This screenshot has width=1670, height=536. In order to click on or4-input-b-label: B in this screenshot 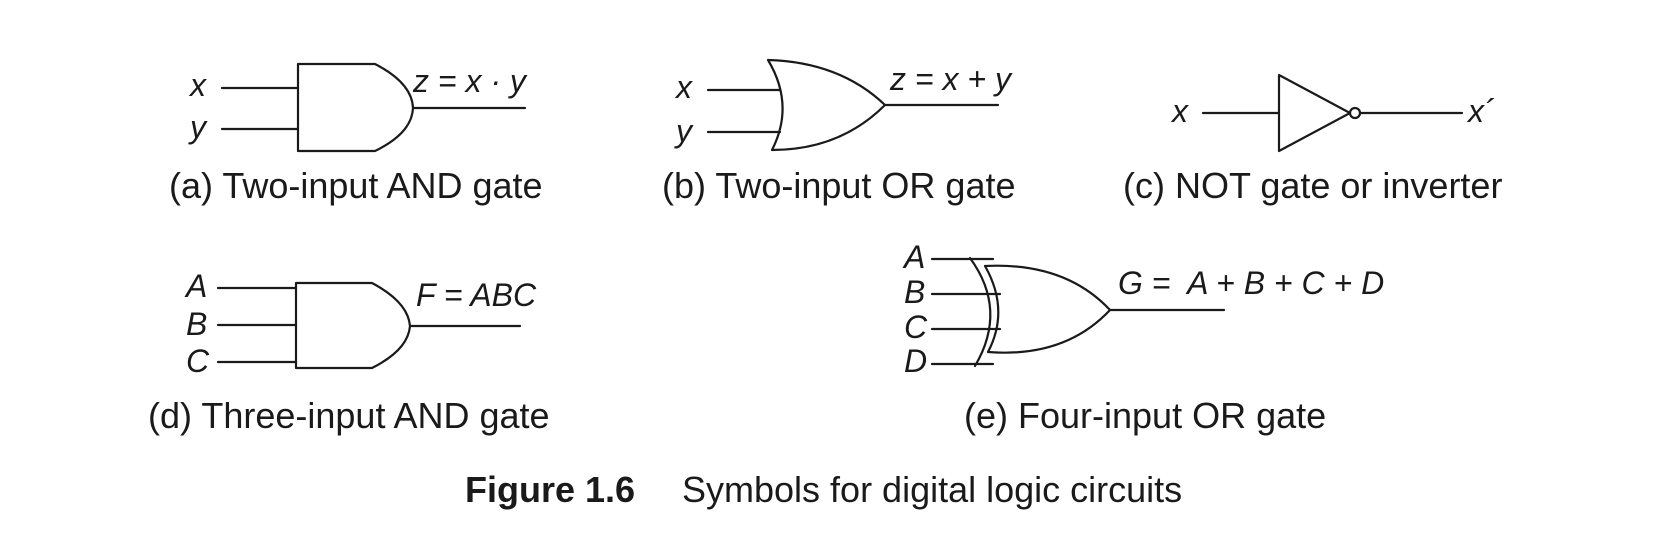, I will do `click(914, 292)`.